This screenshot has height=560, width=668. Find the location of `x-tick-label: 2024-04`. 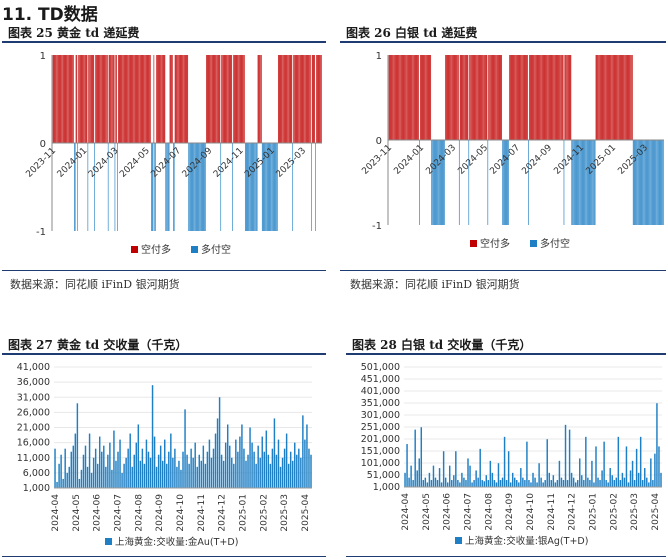

x-tick-label: 2024-04 is located at coordinates (56, 513).